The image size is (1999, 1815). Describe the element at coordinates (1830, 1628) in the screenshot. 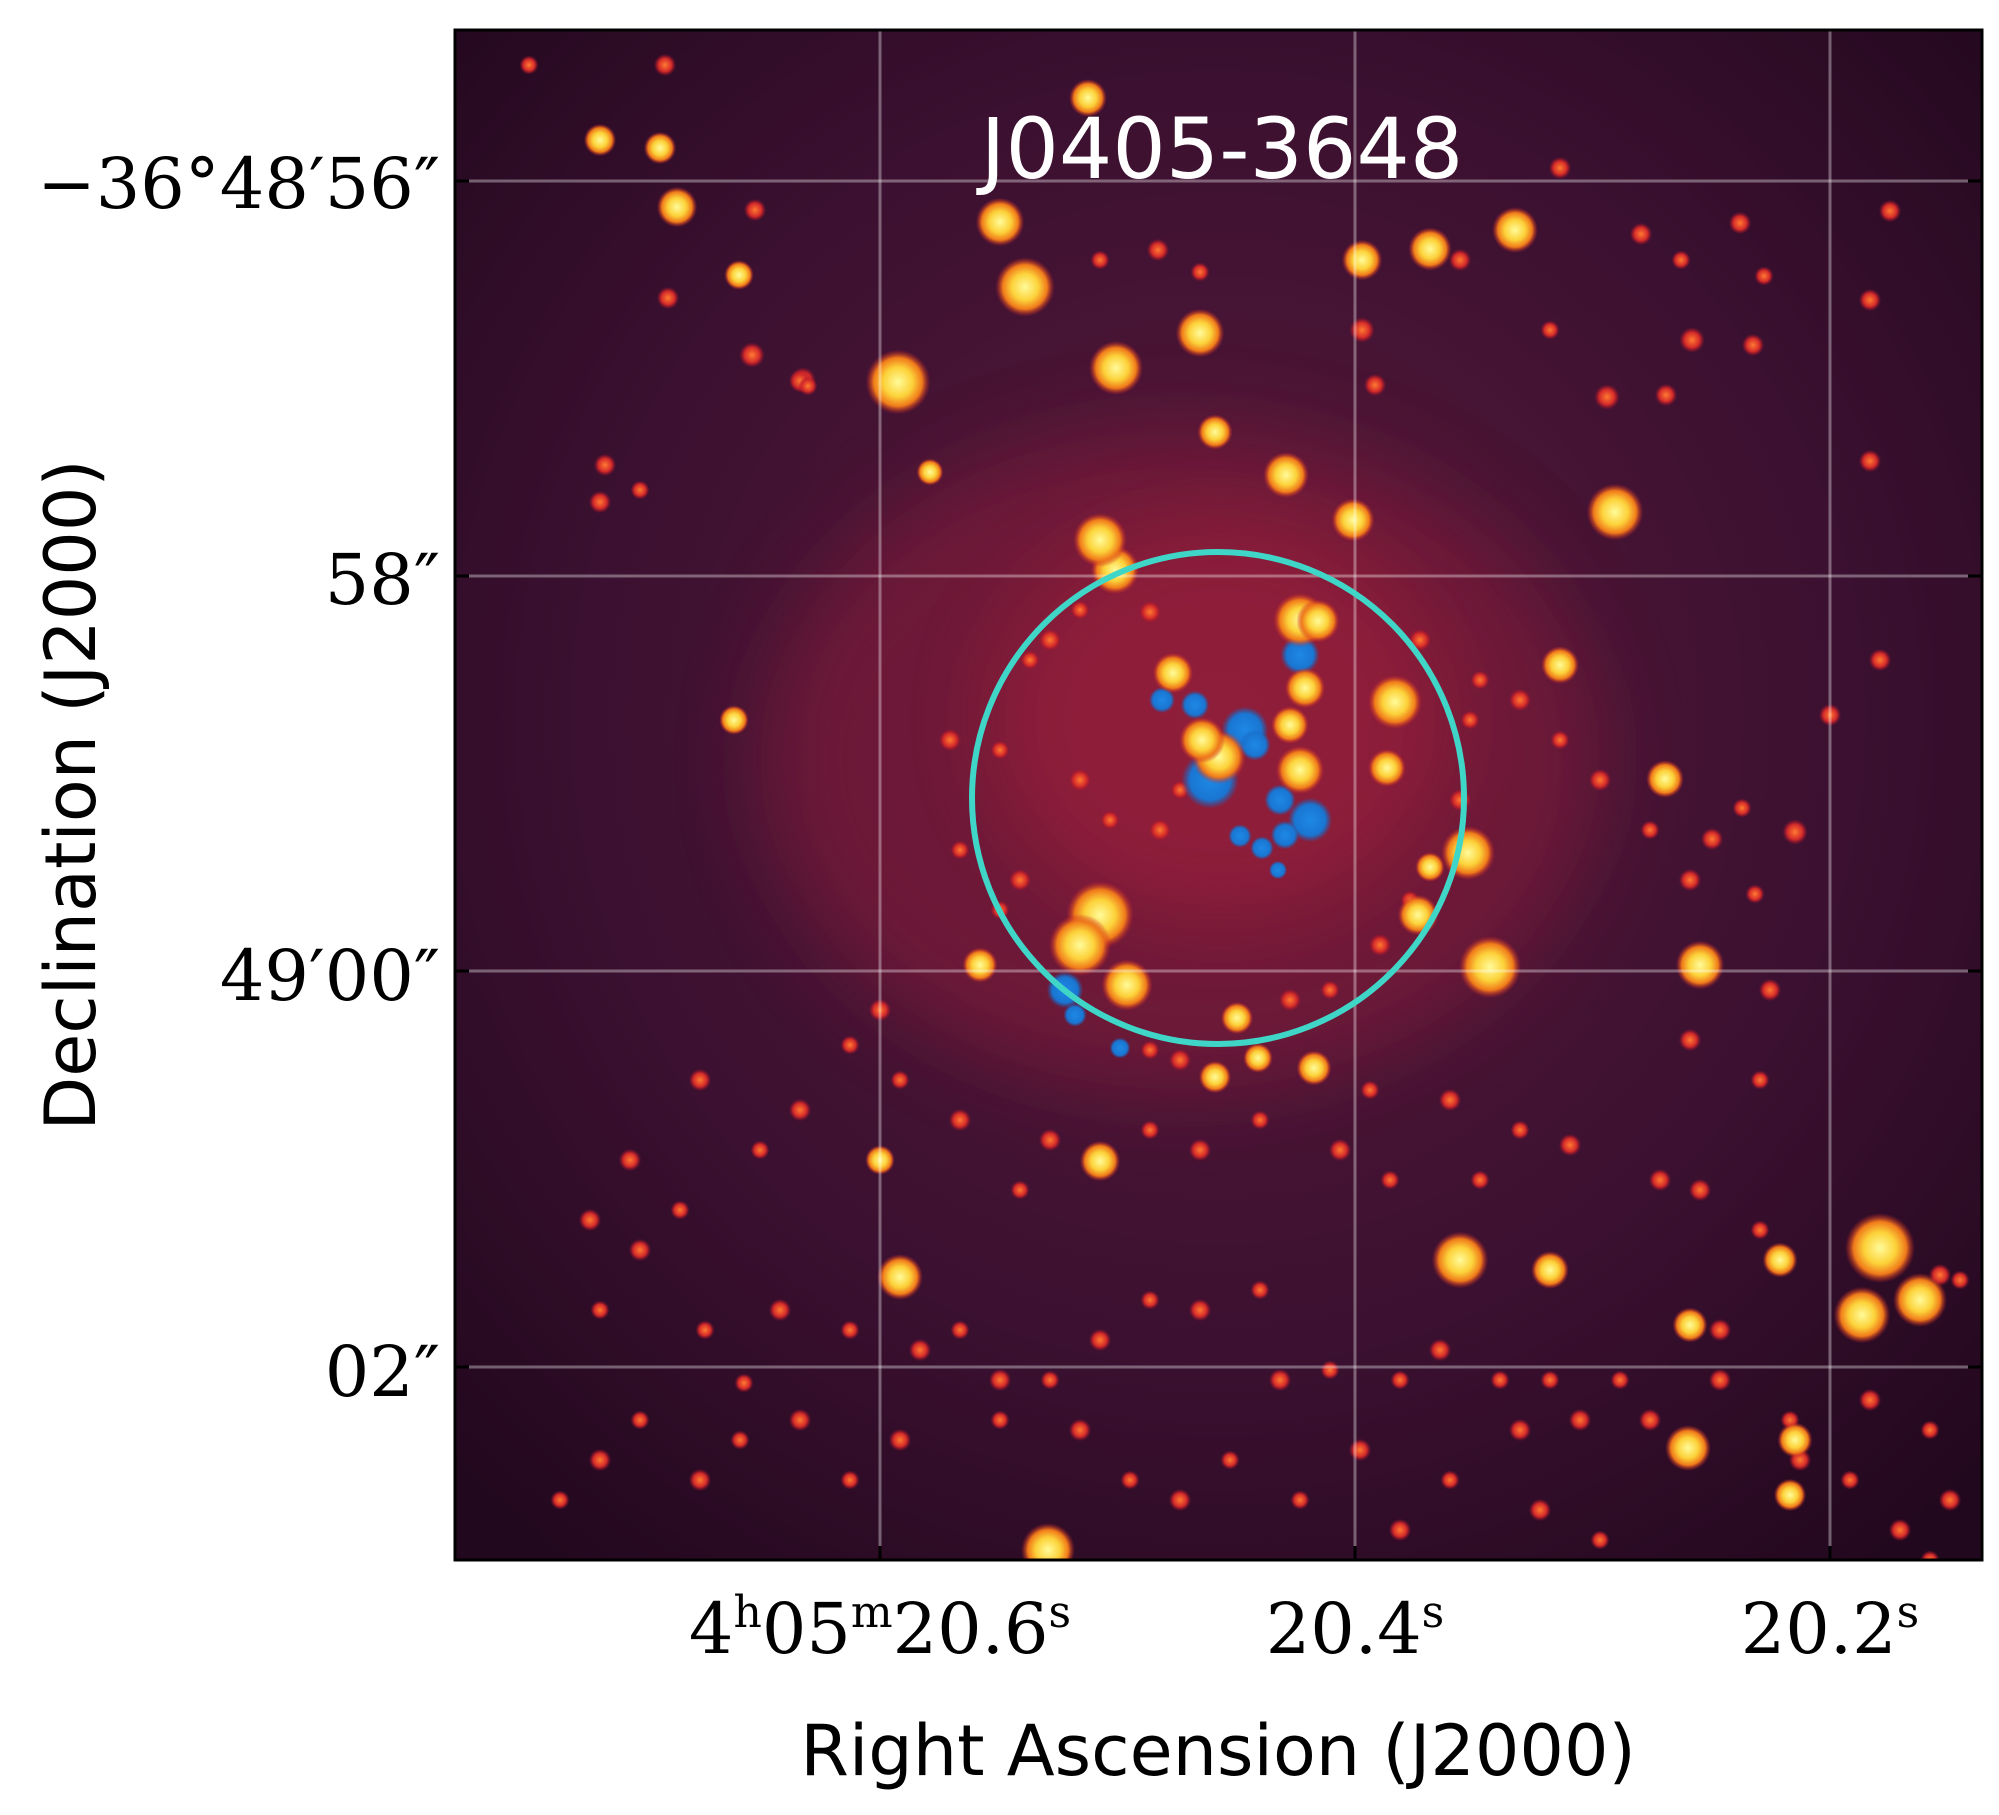

I see `x-tick-label-3: 20.2s` at that location.